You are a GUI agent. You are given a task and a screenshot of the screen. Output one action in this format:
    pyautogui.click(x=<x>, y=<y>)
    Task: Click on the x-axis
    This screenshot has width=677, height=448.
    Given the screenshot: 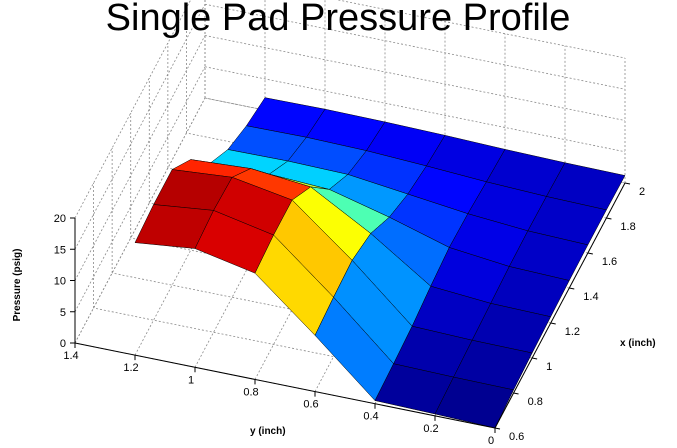 What is the action you would take?
    pyautogui.click(x=560, y=305)
    